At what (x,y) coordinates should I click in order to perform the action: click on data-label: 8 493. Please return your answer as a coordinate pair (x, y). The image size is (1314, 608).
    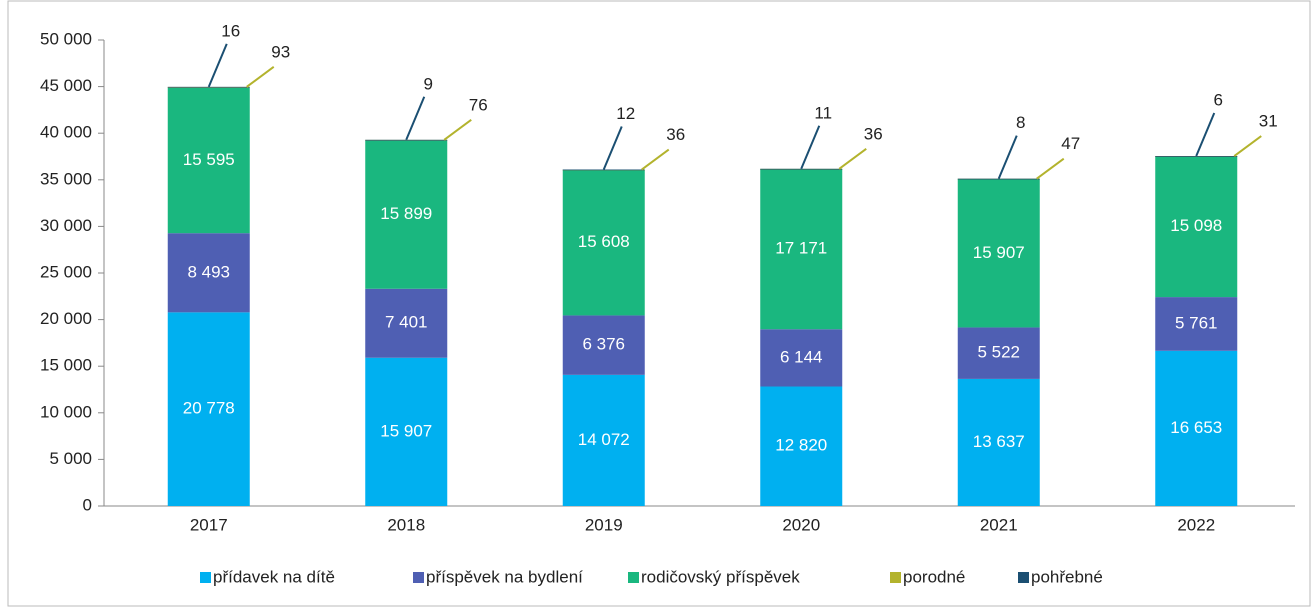
    Looking at the image, I should click on (208, 271).